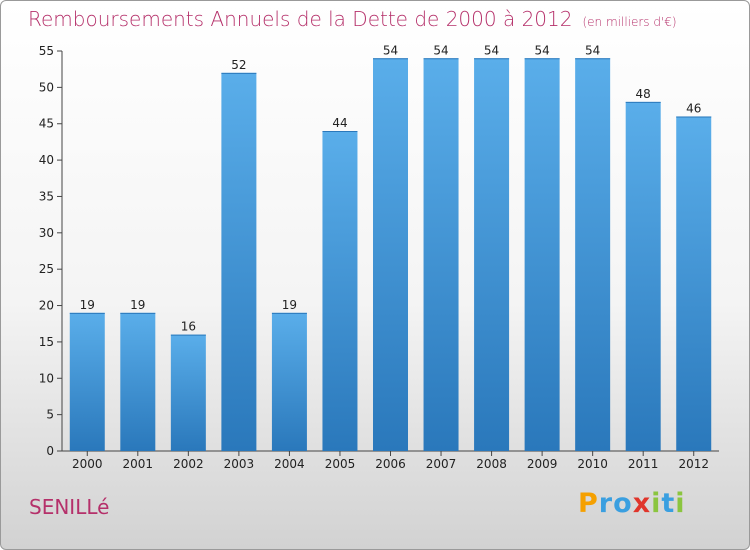  Describe the element at coordinates (340, 464) in the screenshot. I see `x-tick-label: 2005` at that location.